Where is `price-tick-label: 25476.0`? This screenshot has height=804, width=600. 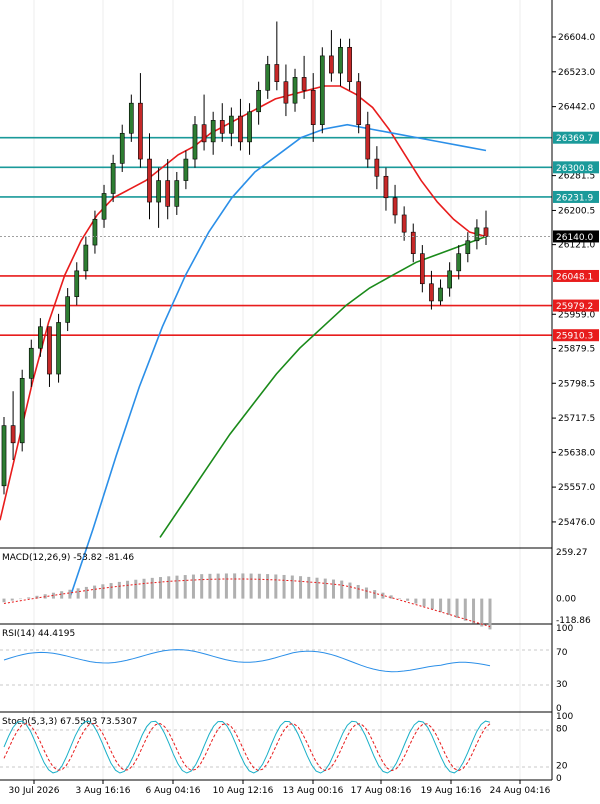
price-tick-label: 25476.0 is located at coordinates (576, 523).